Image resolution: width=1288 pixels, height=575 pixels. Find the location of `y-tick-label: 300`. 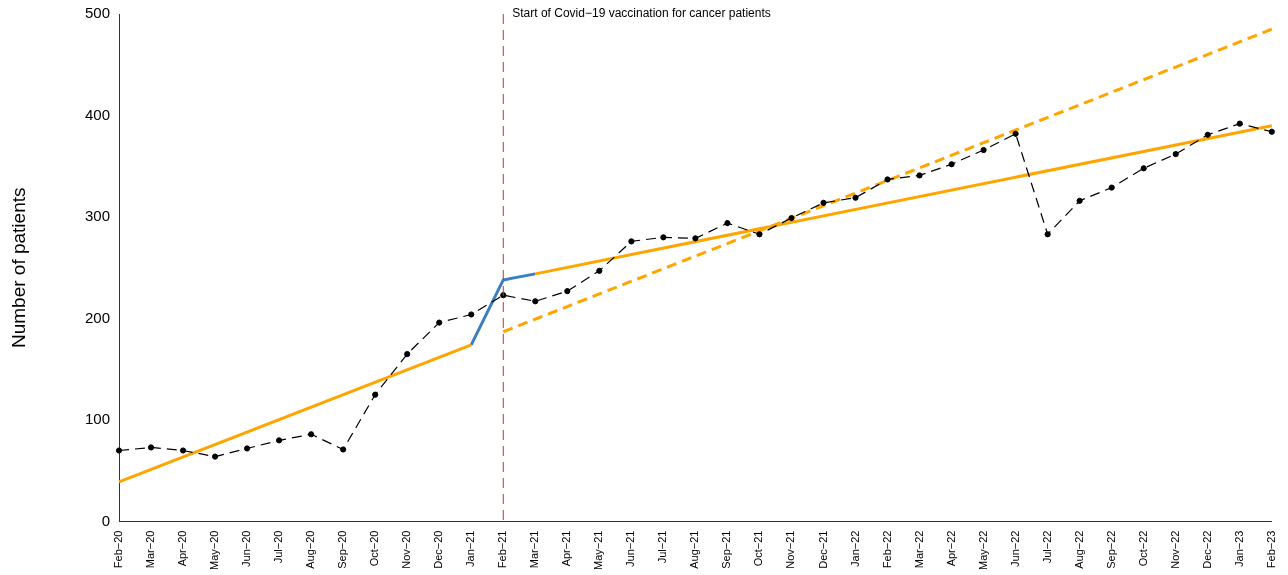

y-tick-label: 300 is located at coordinates (97, 216).